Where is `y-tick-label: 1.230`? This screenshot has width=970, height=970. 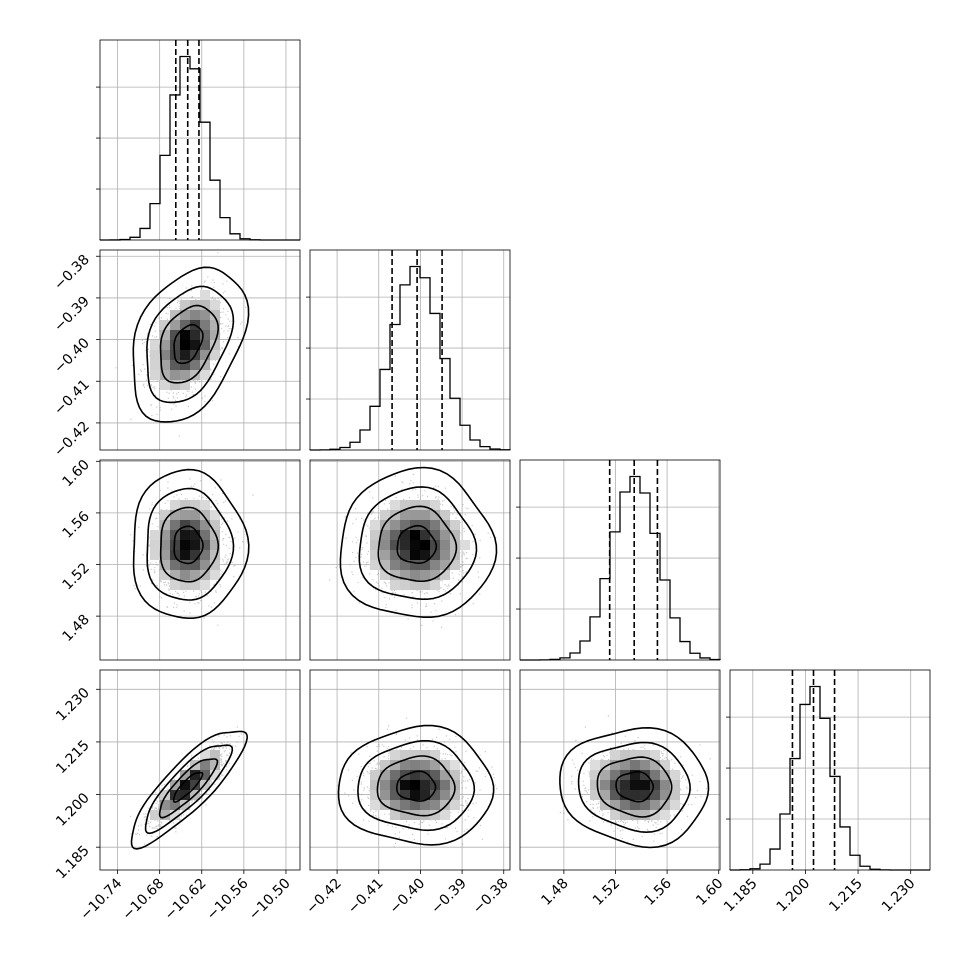 y-tick-label: 1.230 is located at coordinates (73, 705).